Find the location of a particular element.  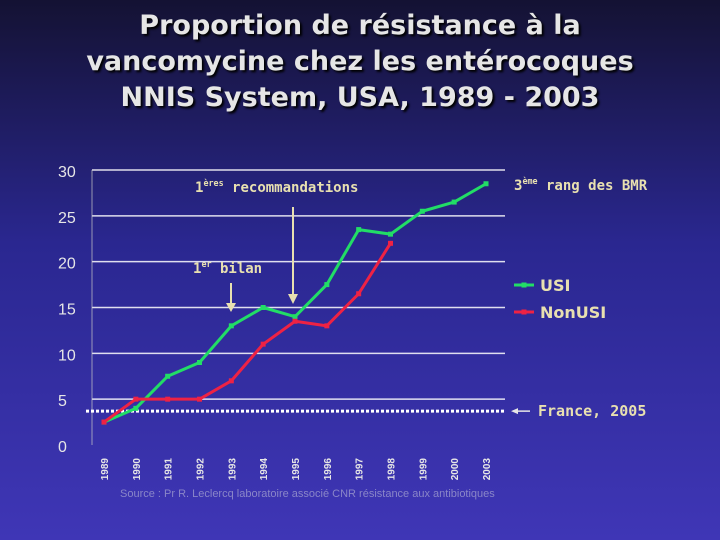

y-tick-label: 0 is located at coordinates (62, 447).